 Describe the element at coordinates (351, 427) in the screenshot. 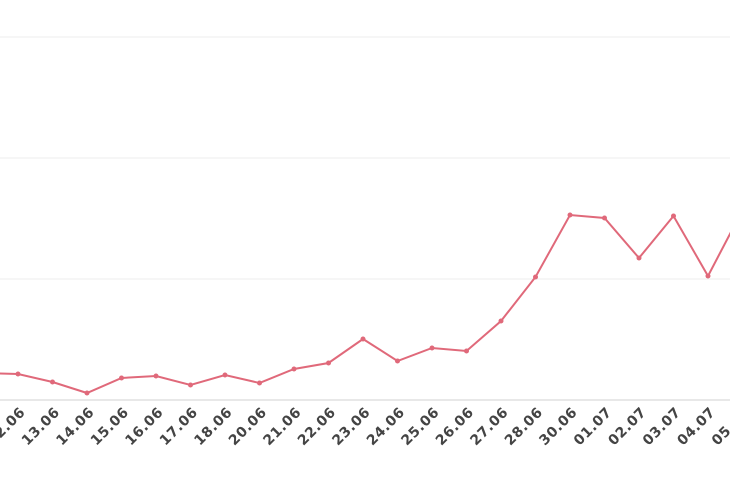

I see `x-tick-label: 23.06` at that location.